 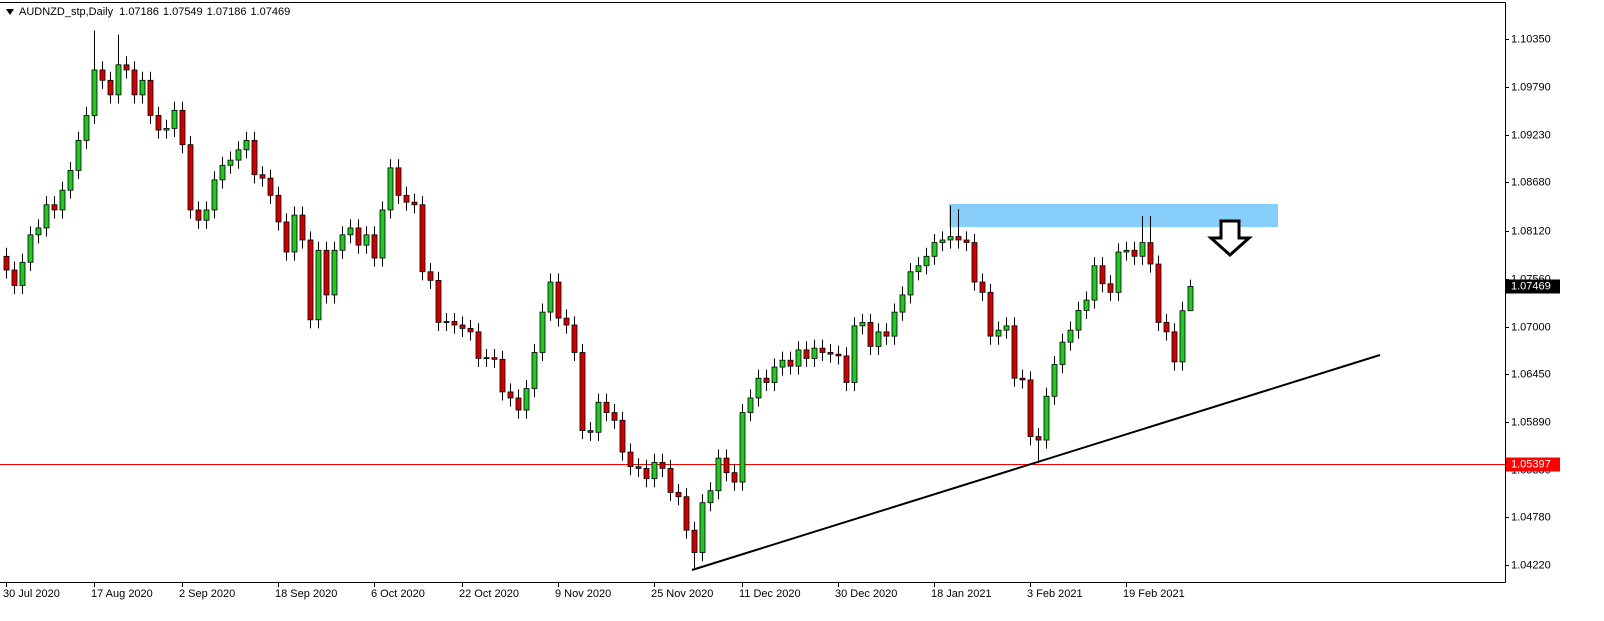 I want to click on y-tick-label: 1.06450, so click(x=1531, y=374).